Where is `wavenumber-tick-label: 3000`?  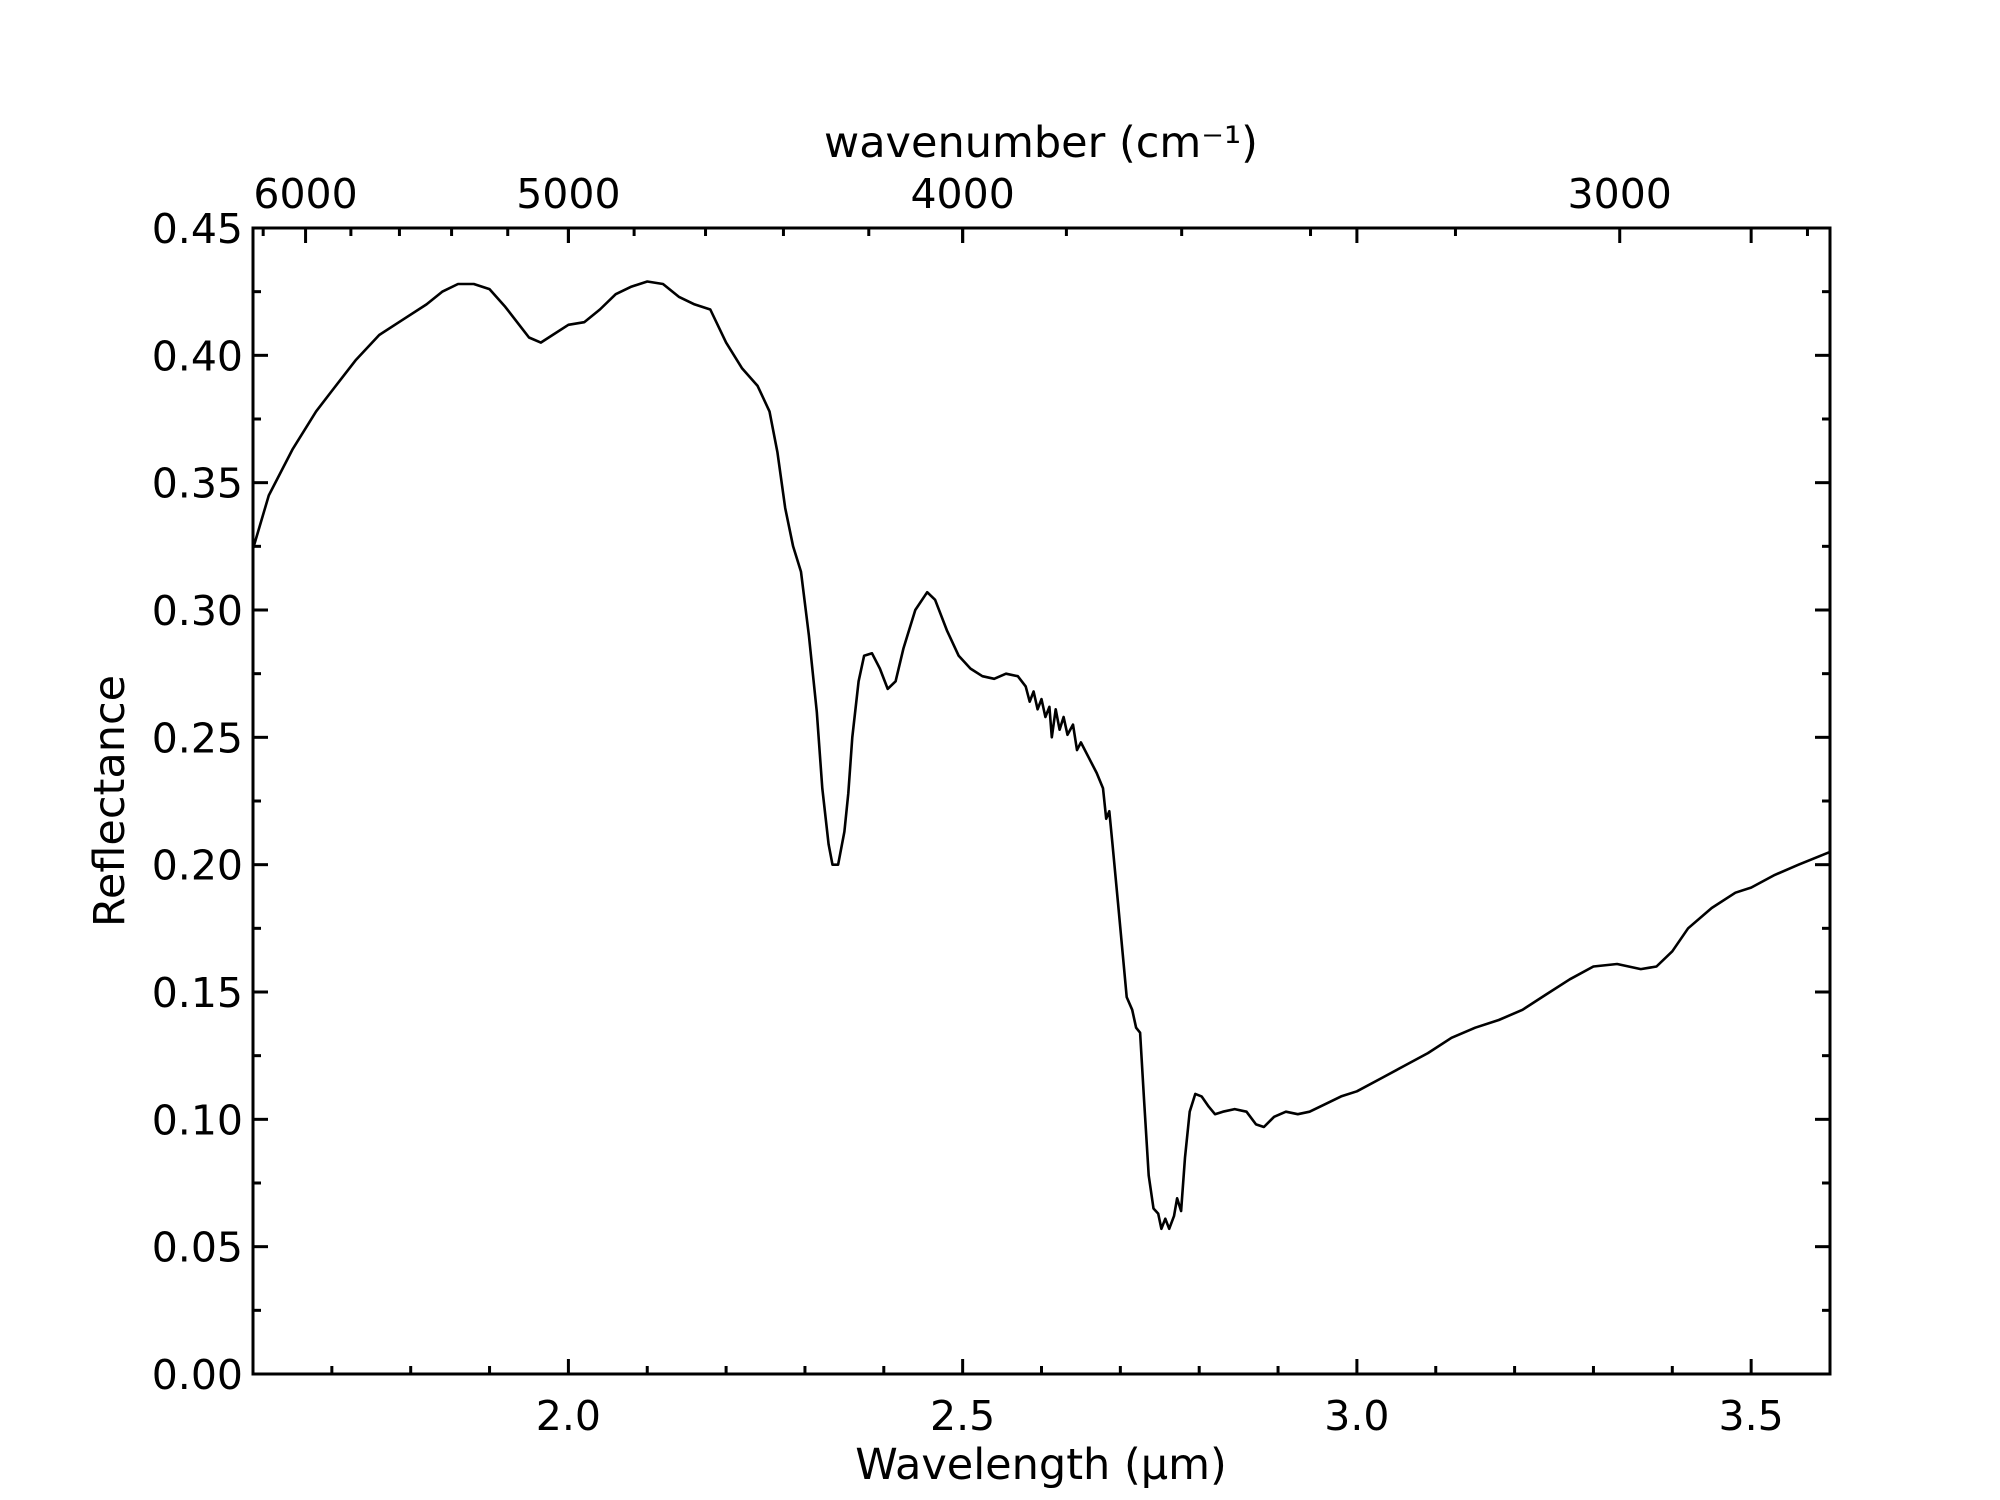 wavenumber-tick-label: 3000 is located at coordinates (1620, 194).